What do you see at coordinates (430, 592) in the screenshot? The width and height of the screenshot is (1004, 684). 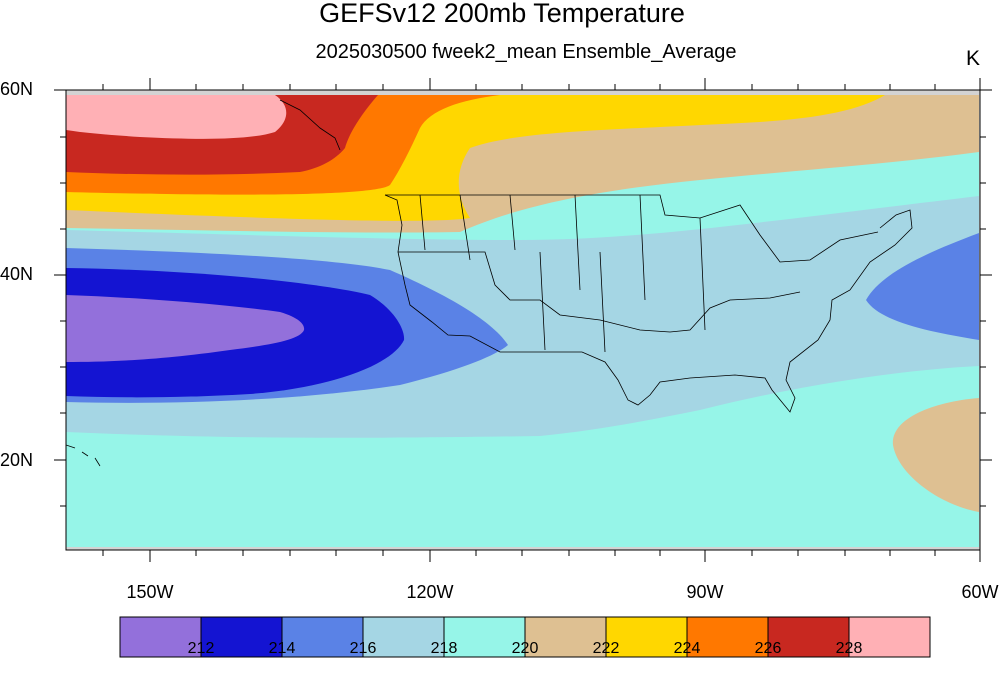 I see `lon-label-120w: 120W` at bounding box center [430, 592].